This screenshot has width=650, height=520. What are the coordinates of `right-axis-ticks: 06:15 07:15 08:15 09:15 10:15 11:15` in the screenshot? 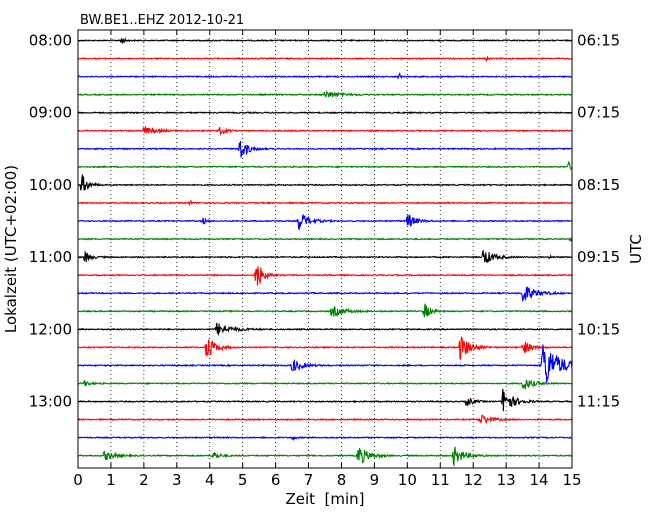 It's located at (593, 221).